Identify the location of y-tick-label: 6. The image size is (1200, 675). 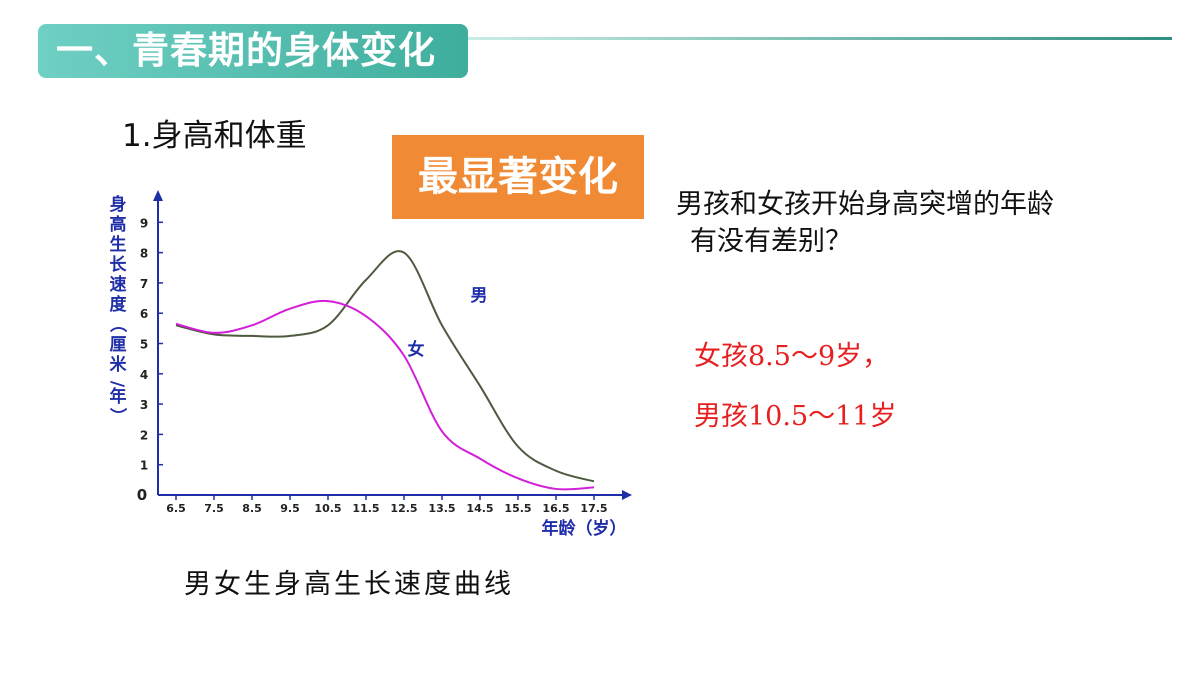
(144, 314).